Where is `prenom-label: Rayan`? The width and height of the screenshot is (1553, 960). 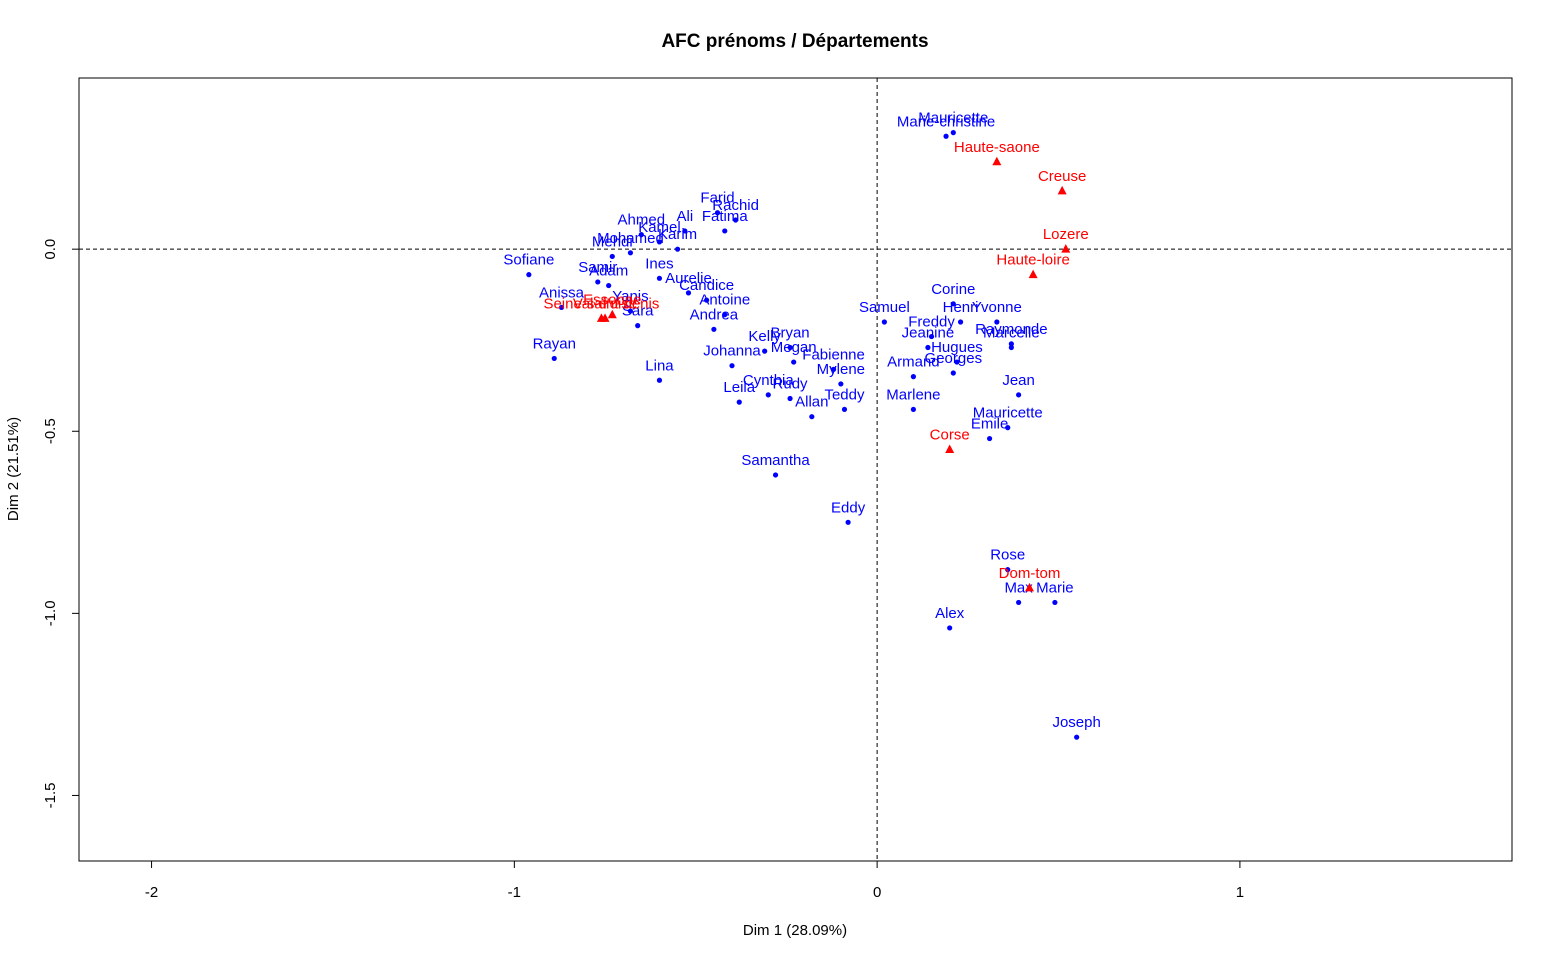
prenom-label: Rayan is located at coordinates (554, 343).